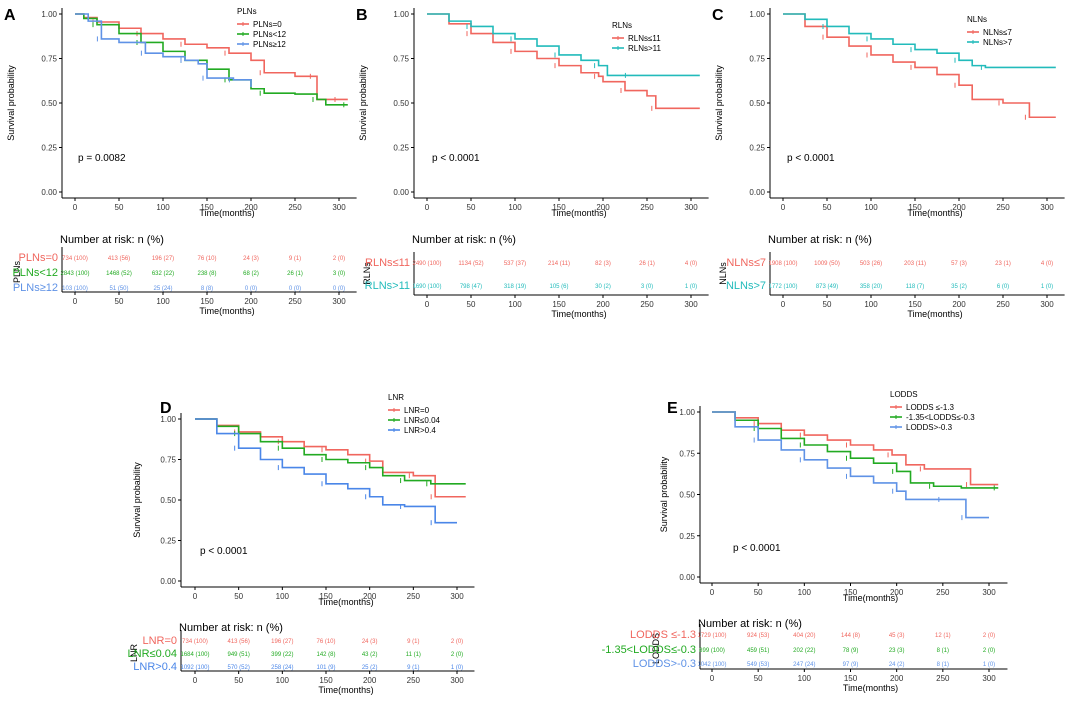  Describe the element at coordinates (746, 286) in the screenshot. I see `risk-row-label: NLNs>7` at that location.